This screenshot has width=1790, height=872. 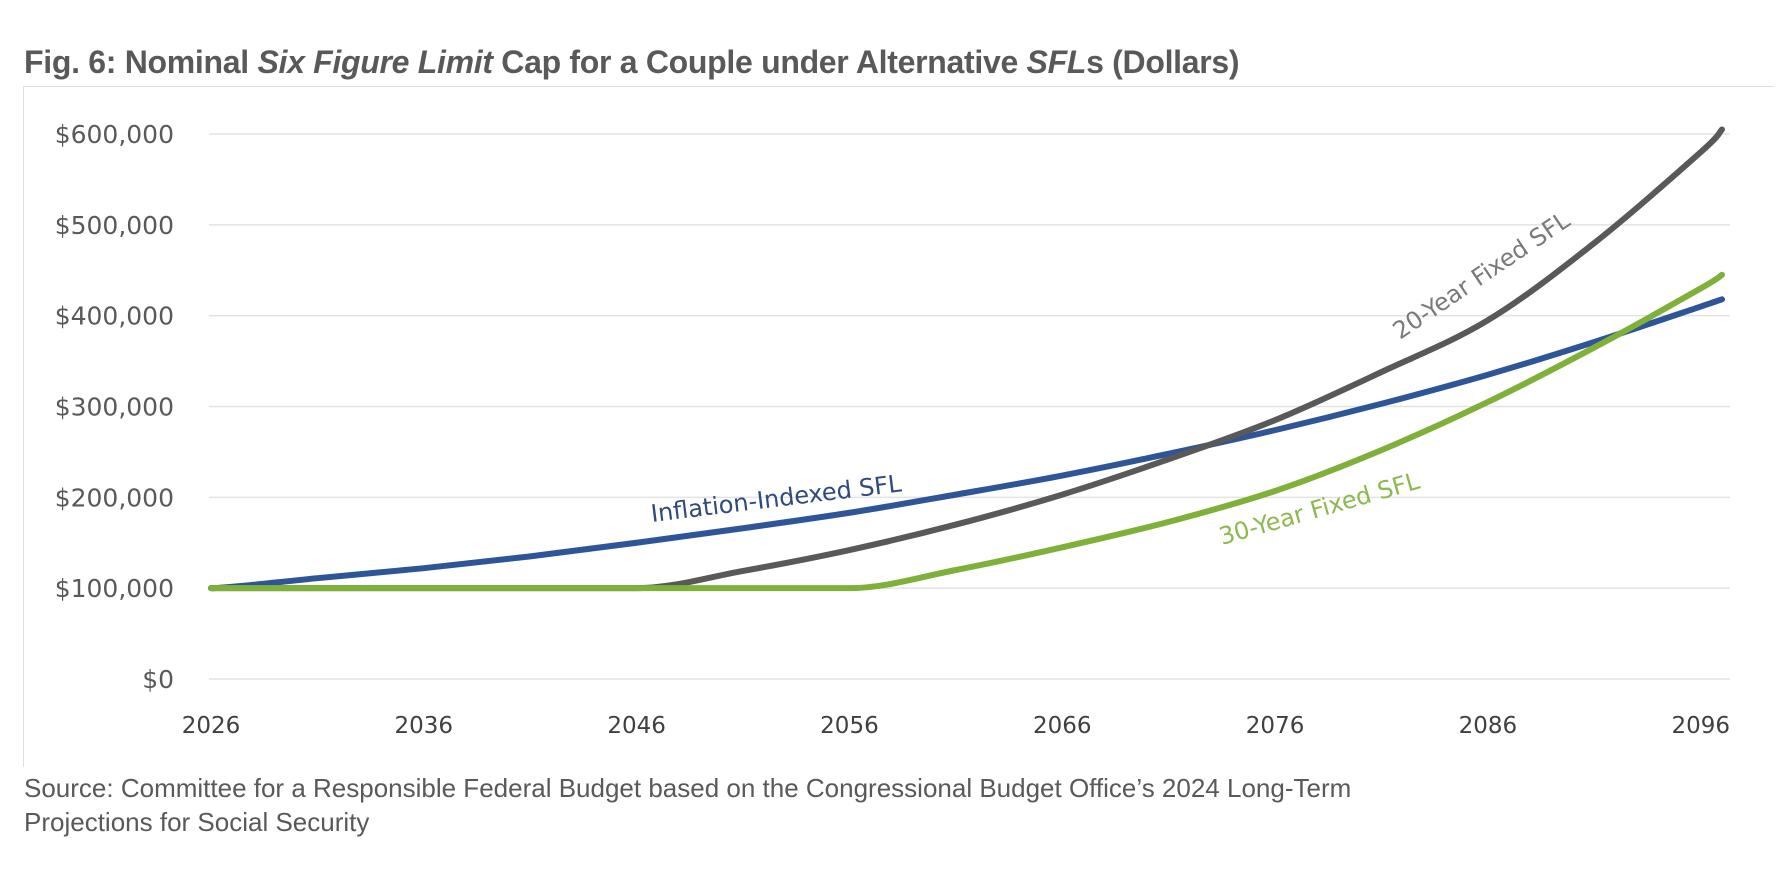 I want to click on x-tick-label: 2086, so click(x=1488, y=726).